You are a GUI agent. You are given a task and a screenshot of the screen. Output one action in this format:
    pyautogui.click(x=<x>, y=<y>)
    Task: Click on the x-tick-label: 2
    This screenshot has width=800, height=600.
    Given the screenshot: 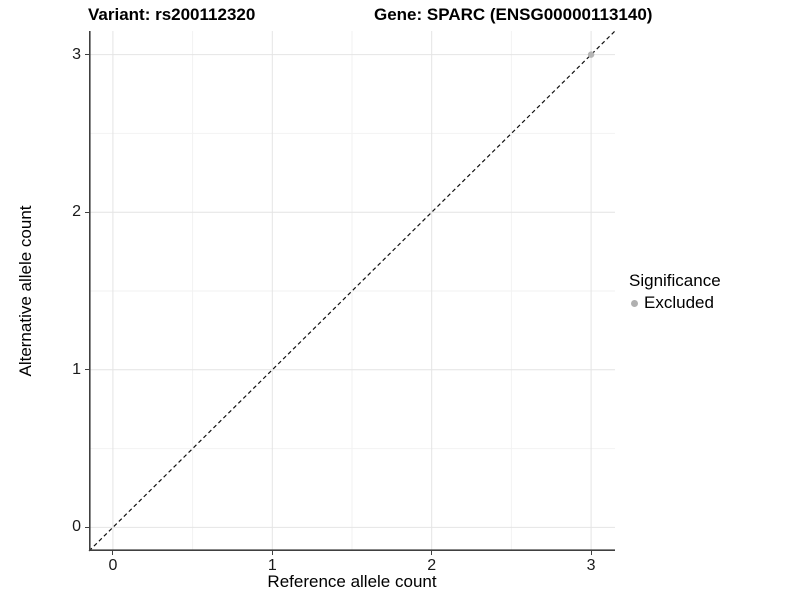 What is the action you would take?
    pyautogui.click(x=432, y=565)
    